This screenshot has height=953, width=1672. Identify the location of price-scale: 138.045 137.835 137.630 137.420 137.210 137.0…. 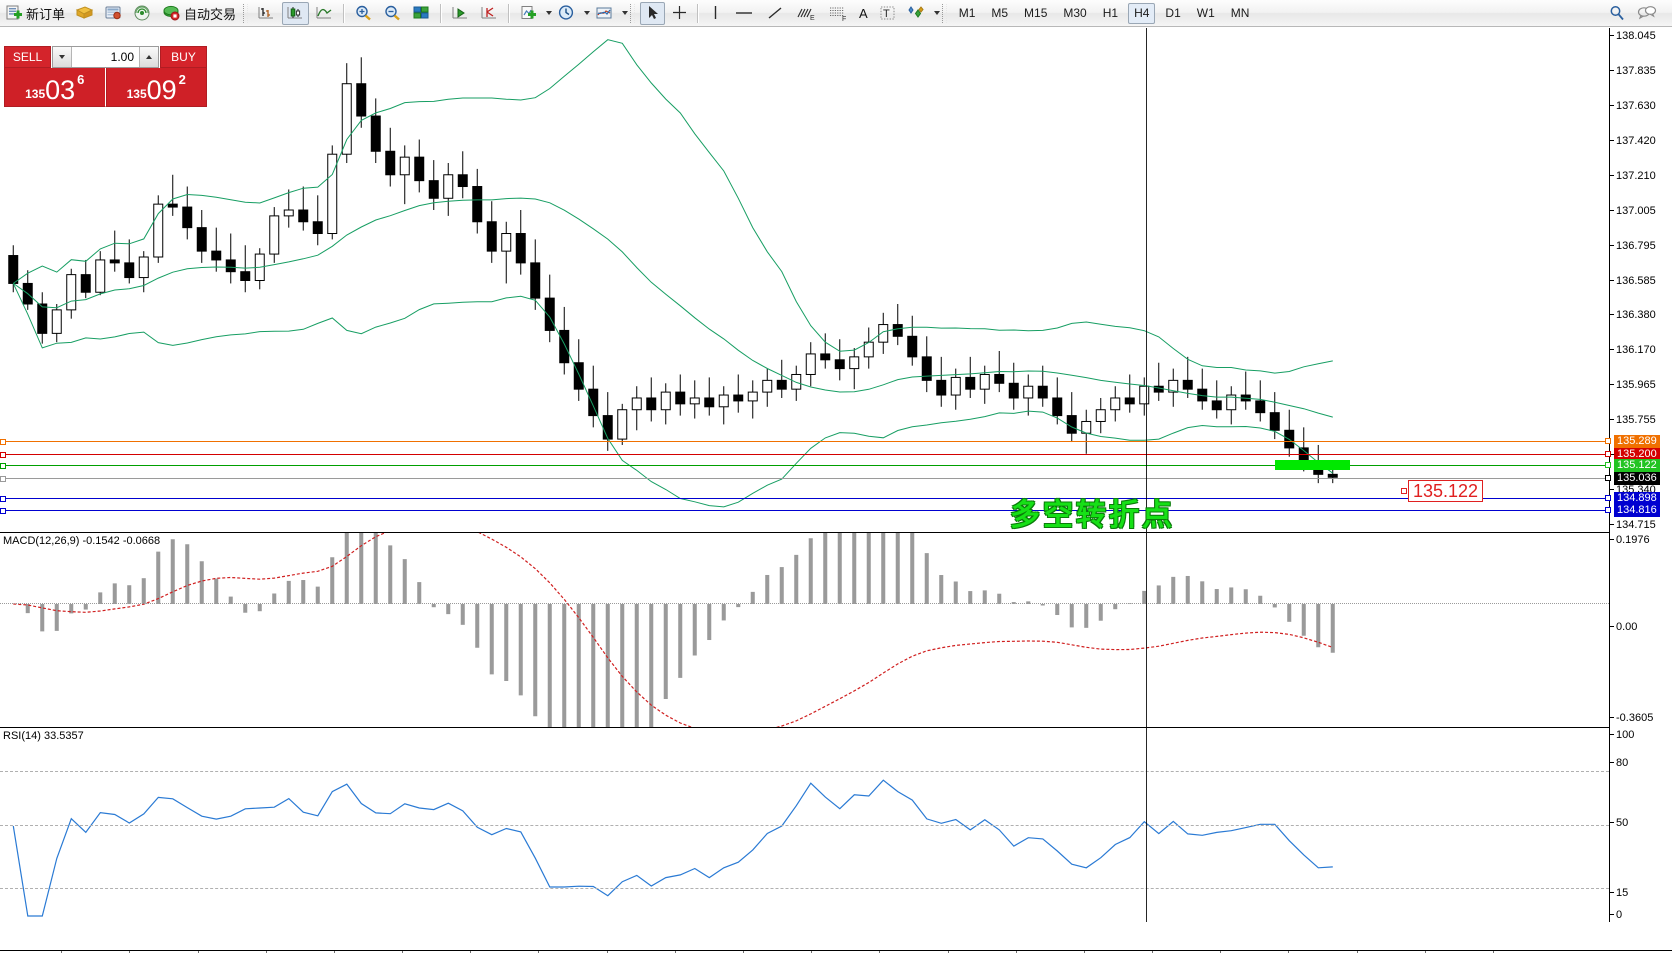
(1641, 475).